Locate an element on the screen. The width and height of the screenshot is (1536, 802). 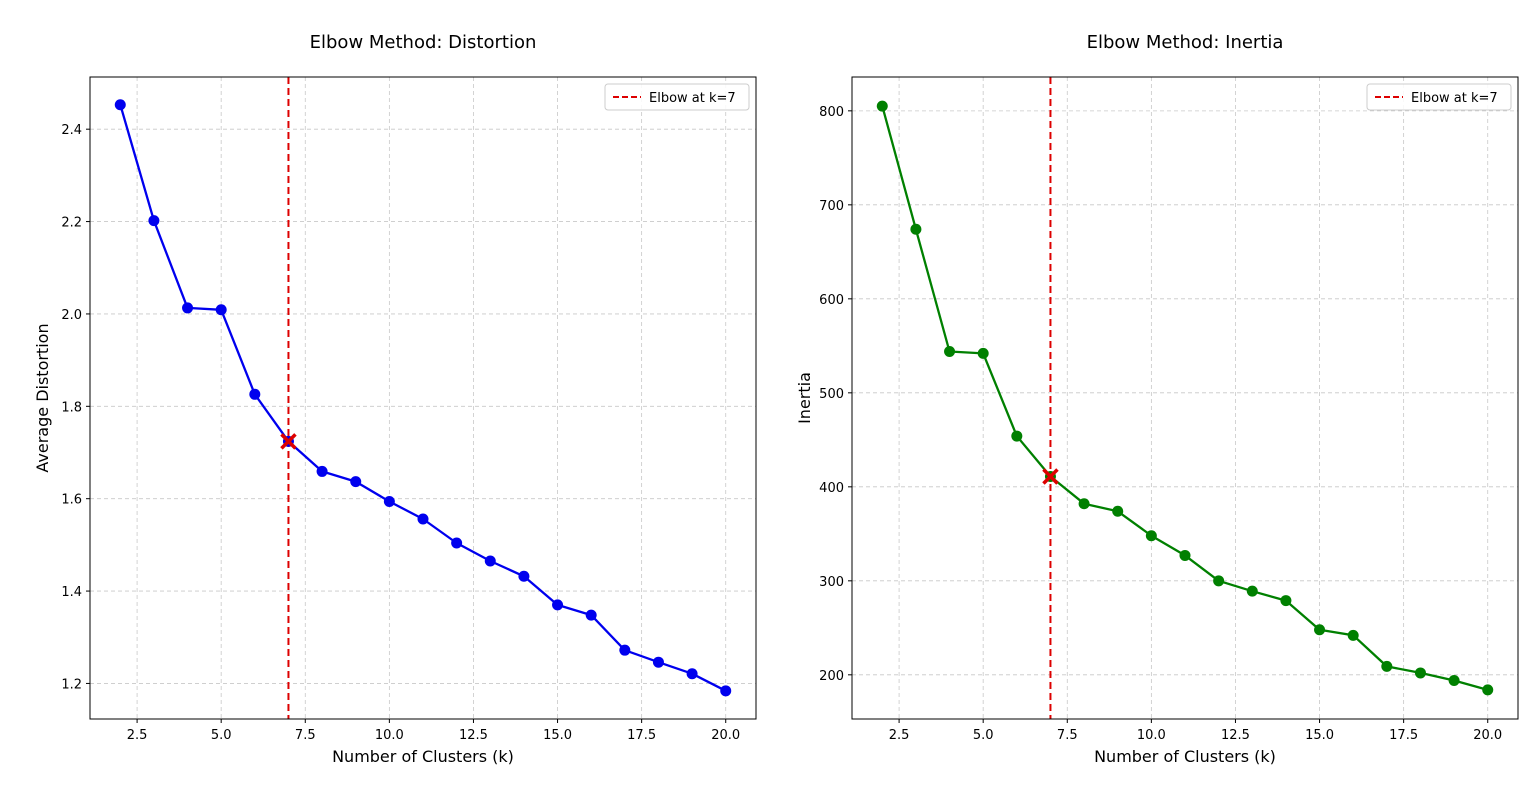
y-tick-label: 200 is located at coordinates (831, 676).